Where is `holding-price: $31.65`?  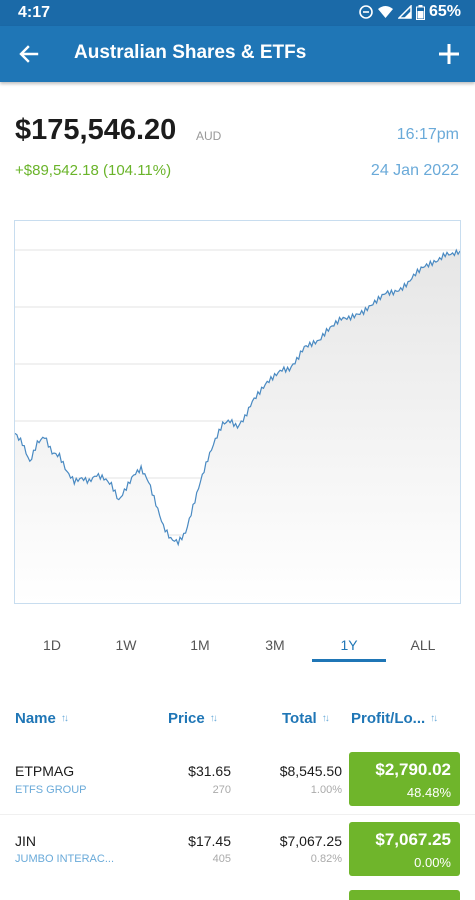 holding-price: $31.65 is located at coordinates (209, 771).